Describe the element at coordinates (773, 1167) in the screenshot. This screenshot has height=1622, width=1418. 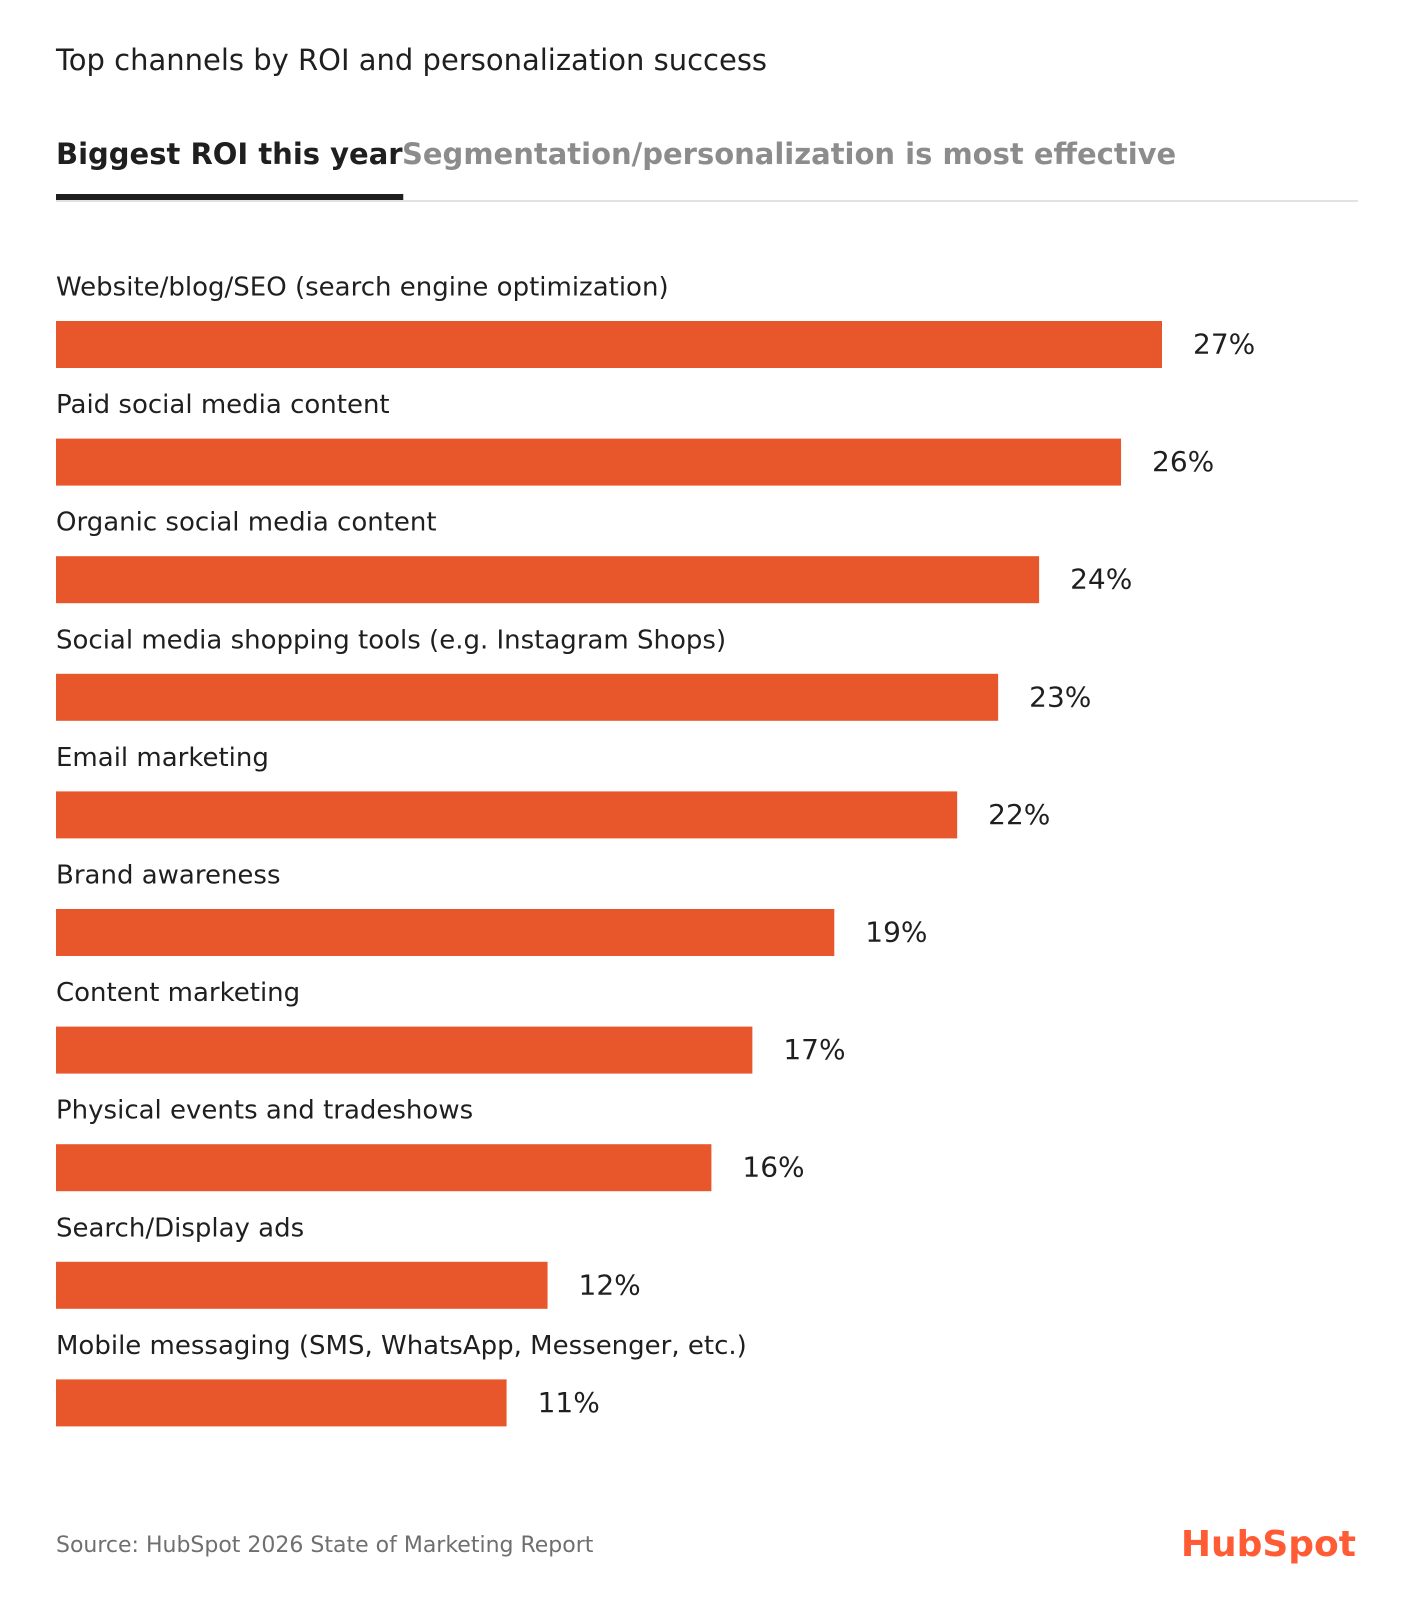
I see `value-label: 16%` at that location.